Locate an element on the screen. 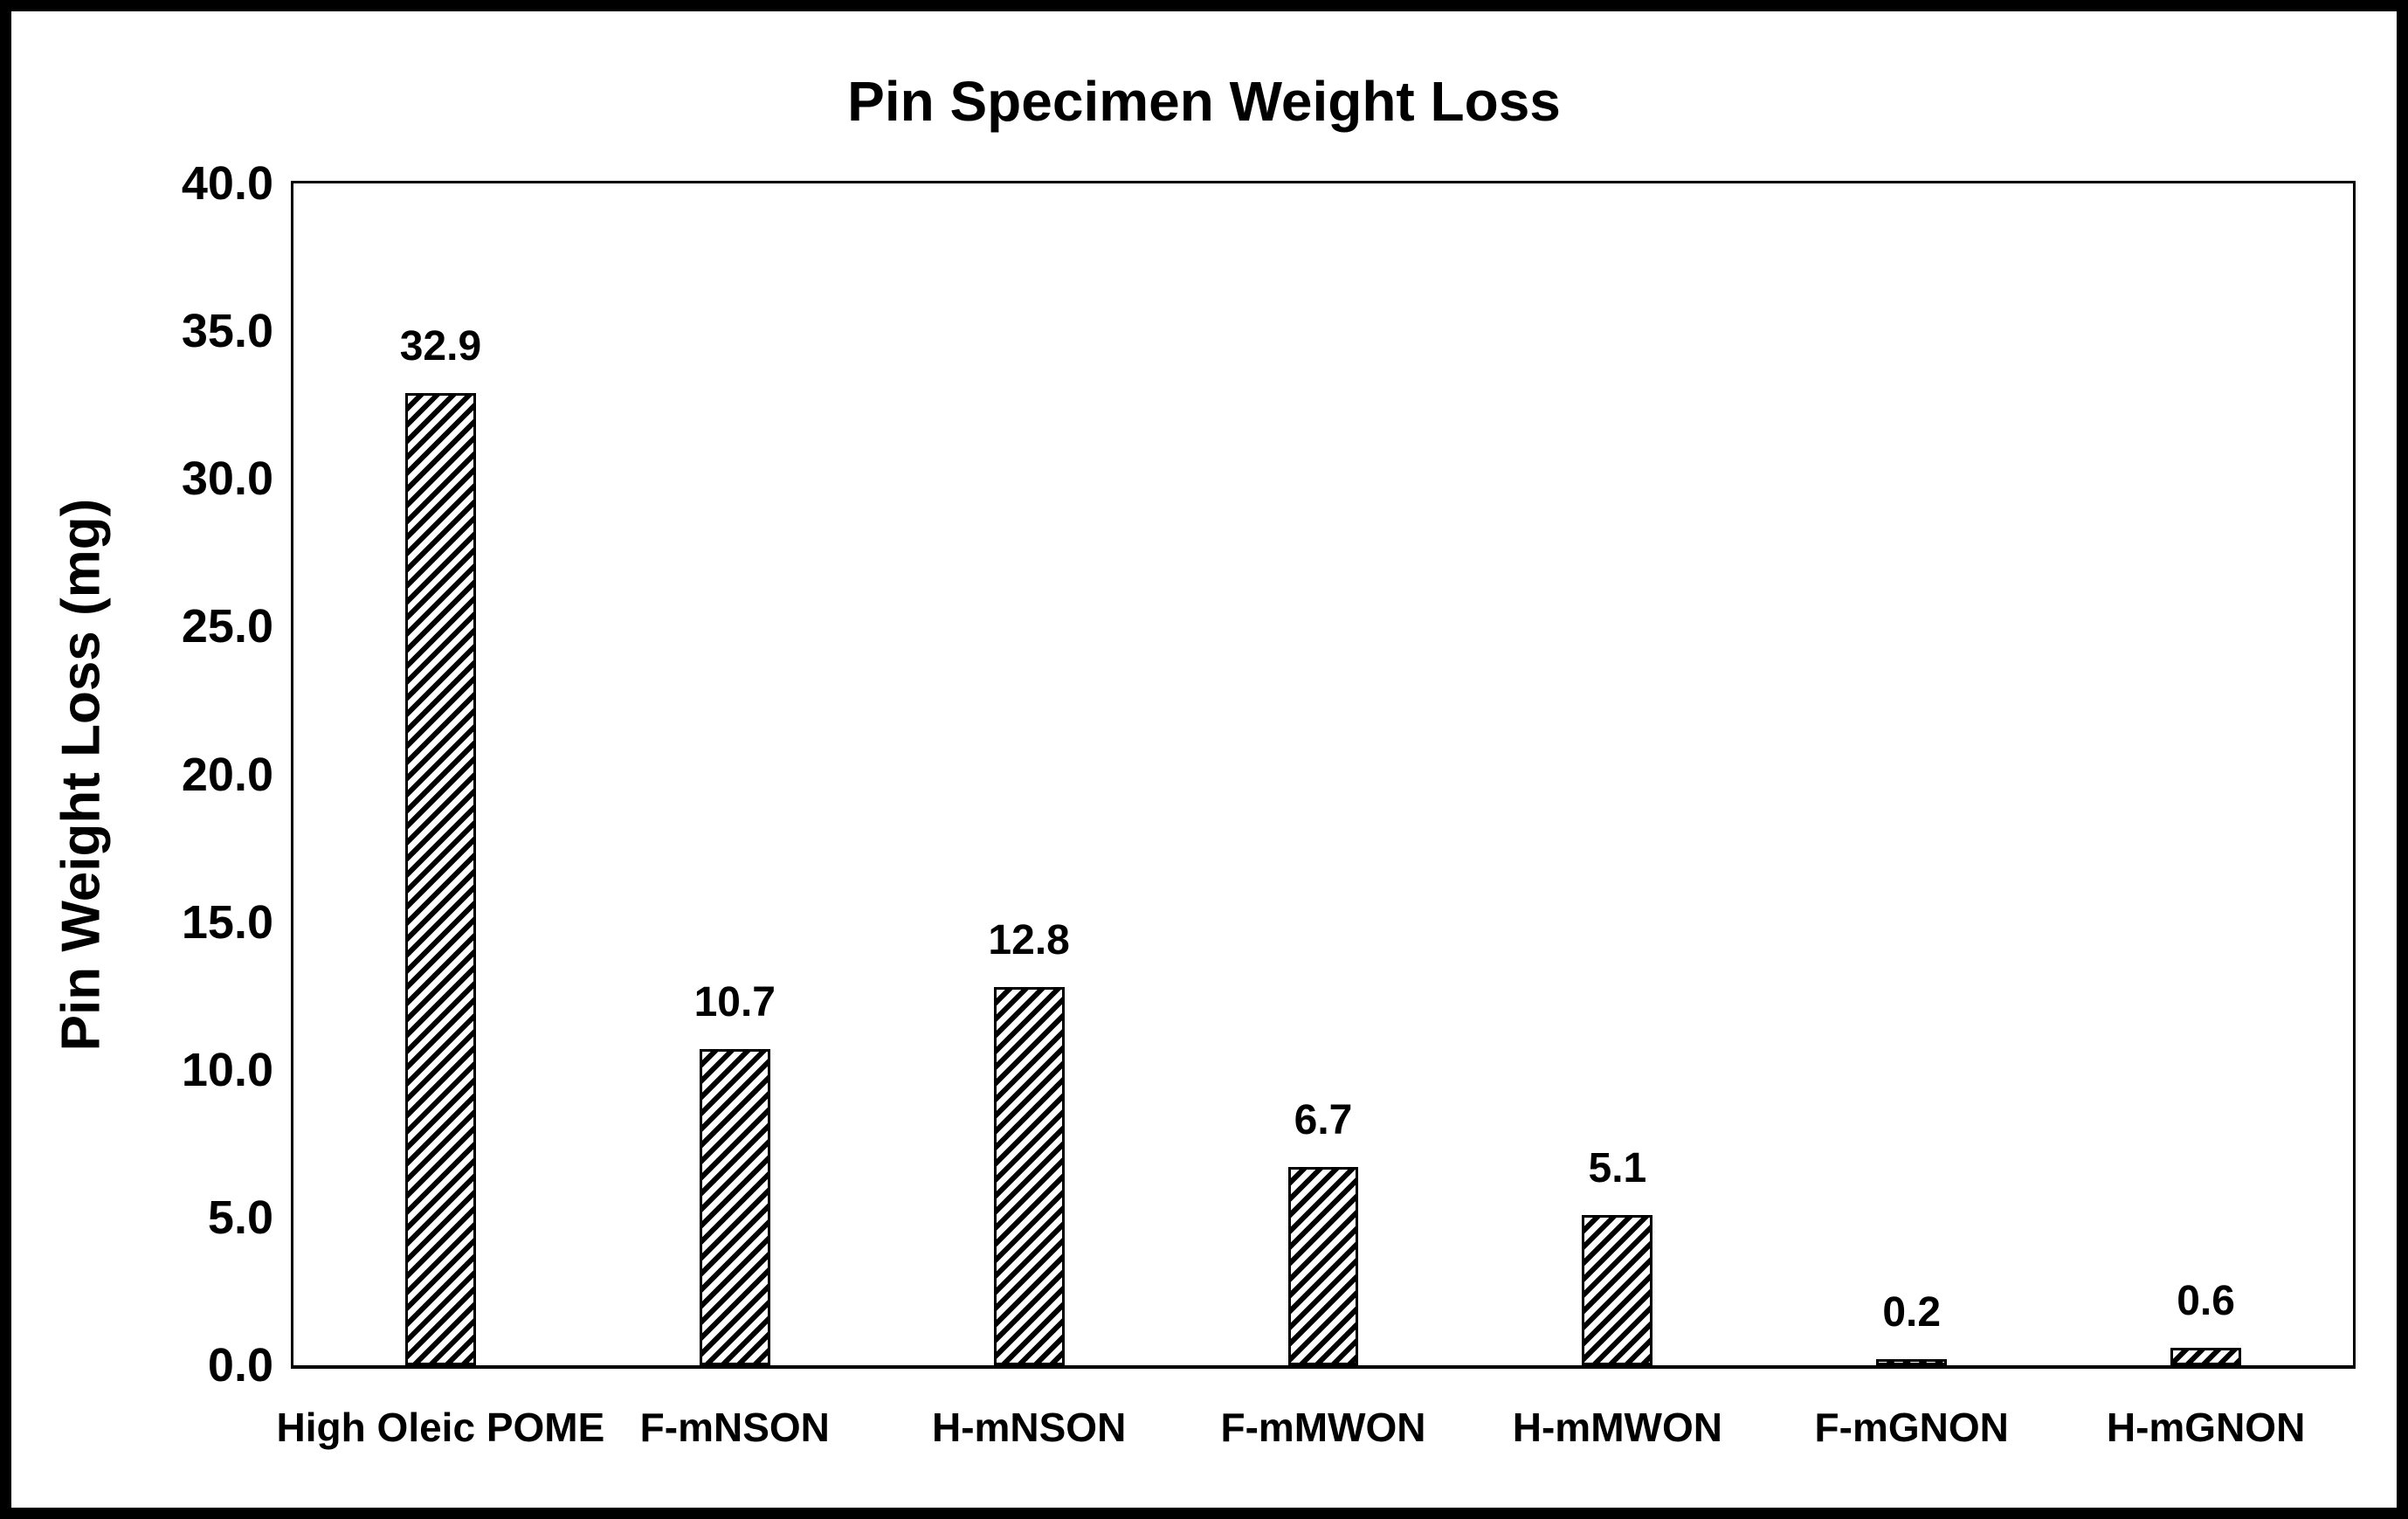 The width and height of the screenshot is (2408, 1519). y-tick-label: 5.0 is located at coordinates (240, 1217).